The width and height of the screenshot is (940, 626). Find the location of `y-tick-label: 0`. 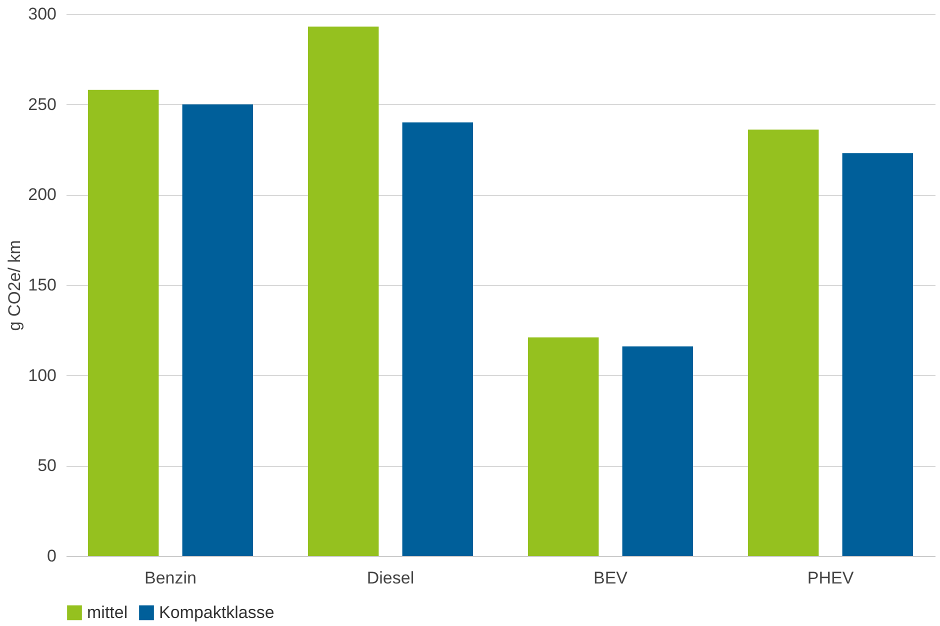

y-tick-label: 0 is located at coordinates (51, 556).